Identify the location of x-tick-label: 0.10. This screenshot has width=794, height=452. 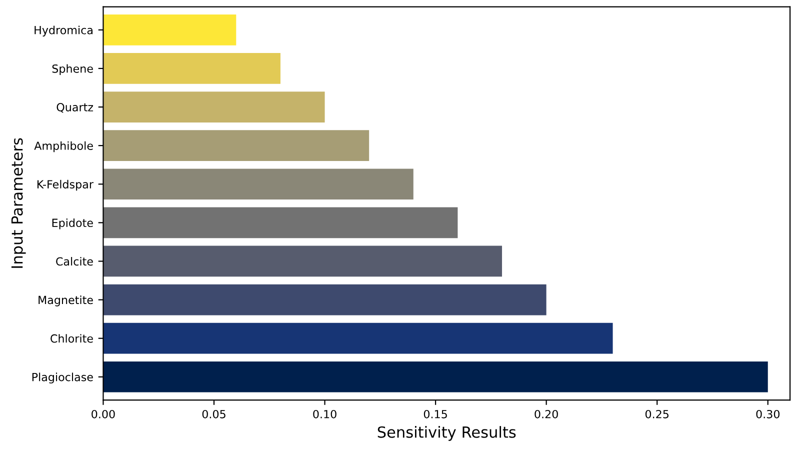
(324, 414).